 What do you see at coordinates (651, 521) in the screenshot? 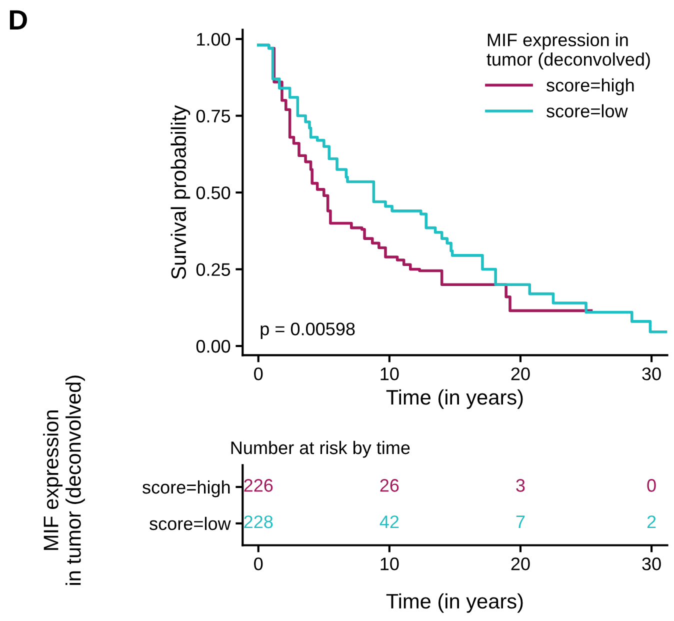
I see `data-label: 2` at bounding box center [651, 521].